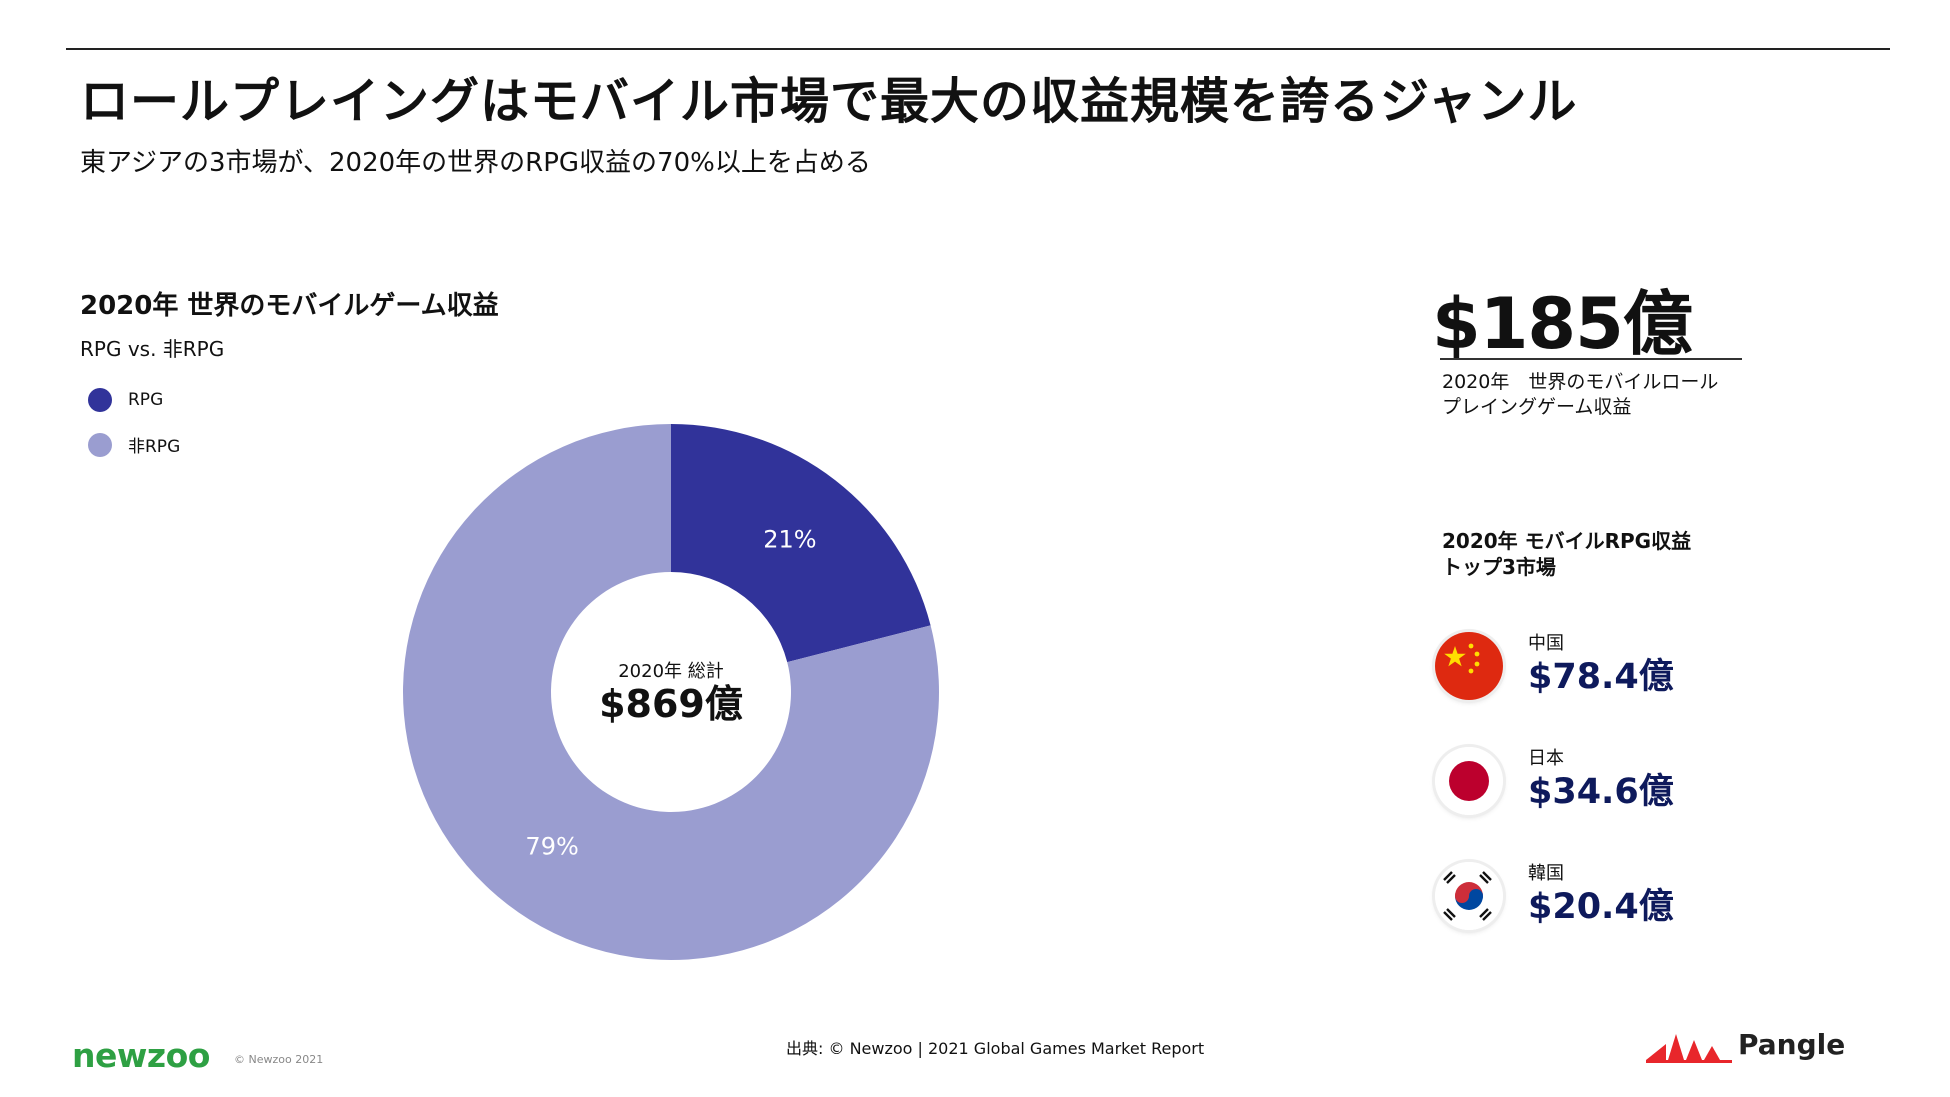 The height and width of the screenshot is (1097, 1950). What do you see at coordinates (829, 101) in the screenshot?
I see `page-title: ロールプレイングはモバイル市場で最大の収益規模を誇るジャンル` at bounding box center [829, 101].